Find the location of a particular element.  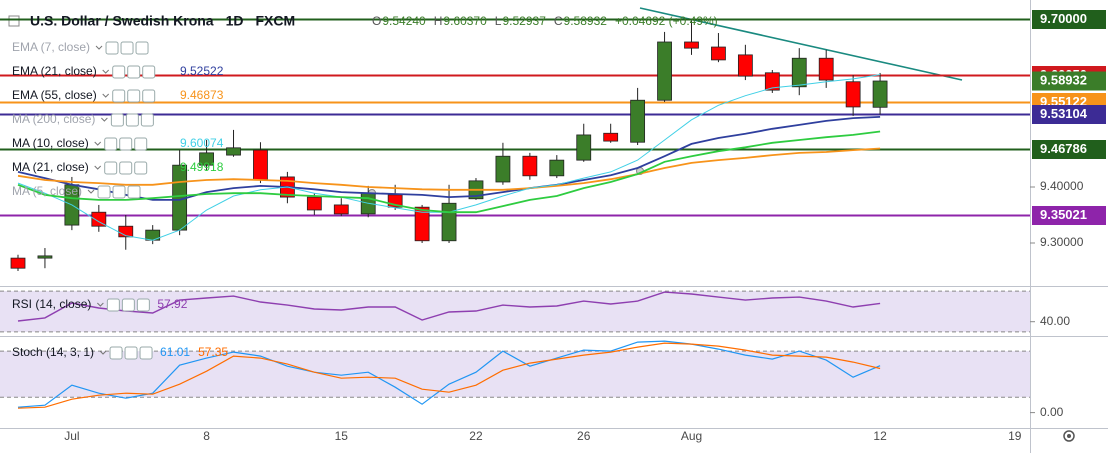

readout-value: 9.60370 is located at coordinates (465, 21).